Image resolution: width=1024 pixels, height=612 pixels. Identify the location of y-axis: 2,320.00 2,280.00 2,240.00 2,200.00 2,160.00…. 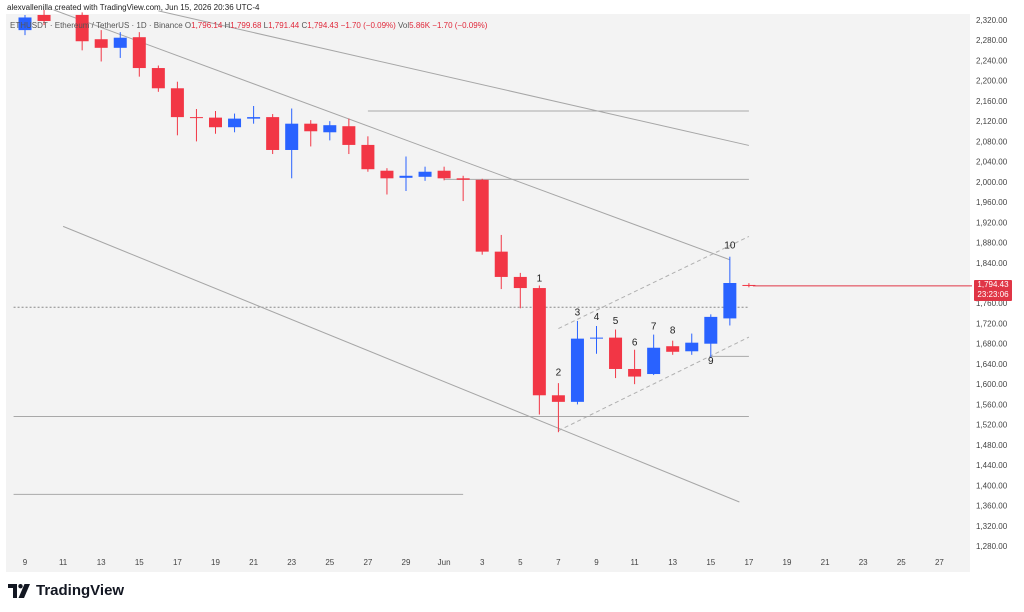
(992, 283).